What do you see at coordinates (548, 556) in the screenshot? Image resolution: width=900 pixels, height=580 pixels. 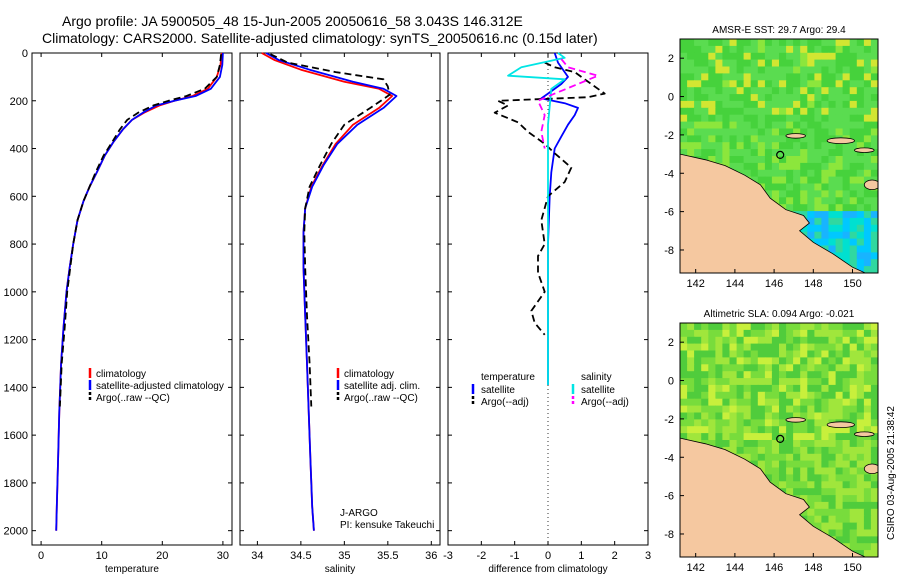 I see `x-tick-label: 0` at bounding box center [548, 556].